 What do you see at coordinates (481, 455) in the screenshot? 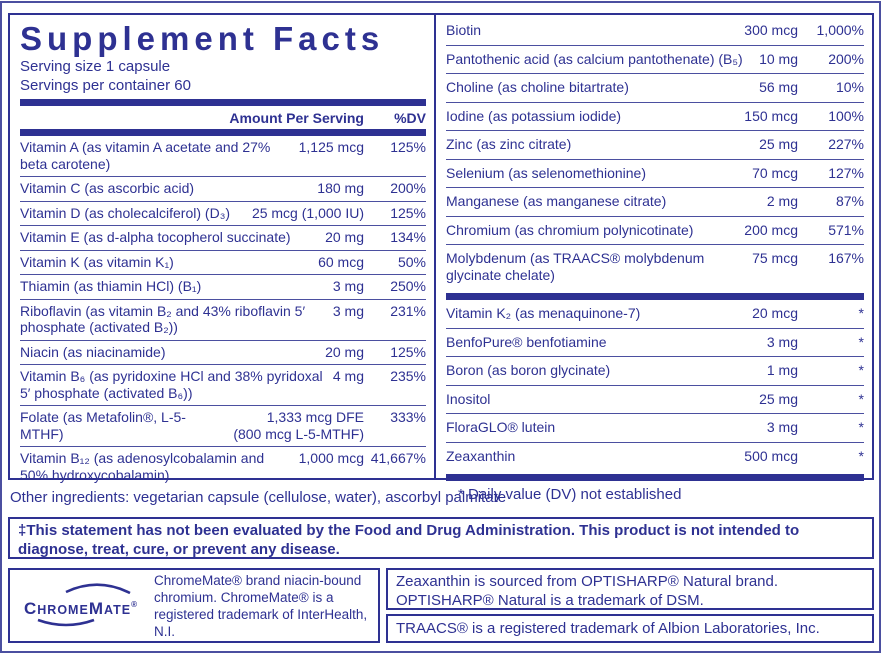
I see `nutrient-name: Zeaxanthin` at bounding box center [481, 455].